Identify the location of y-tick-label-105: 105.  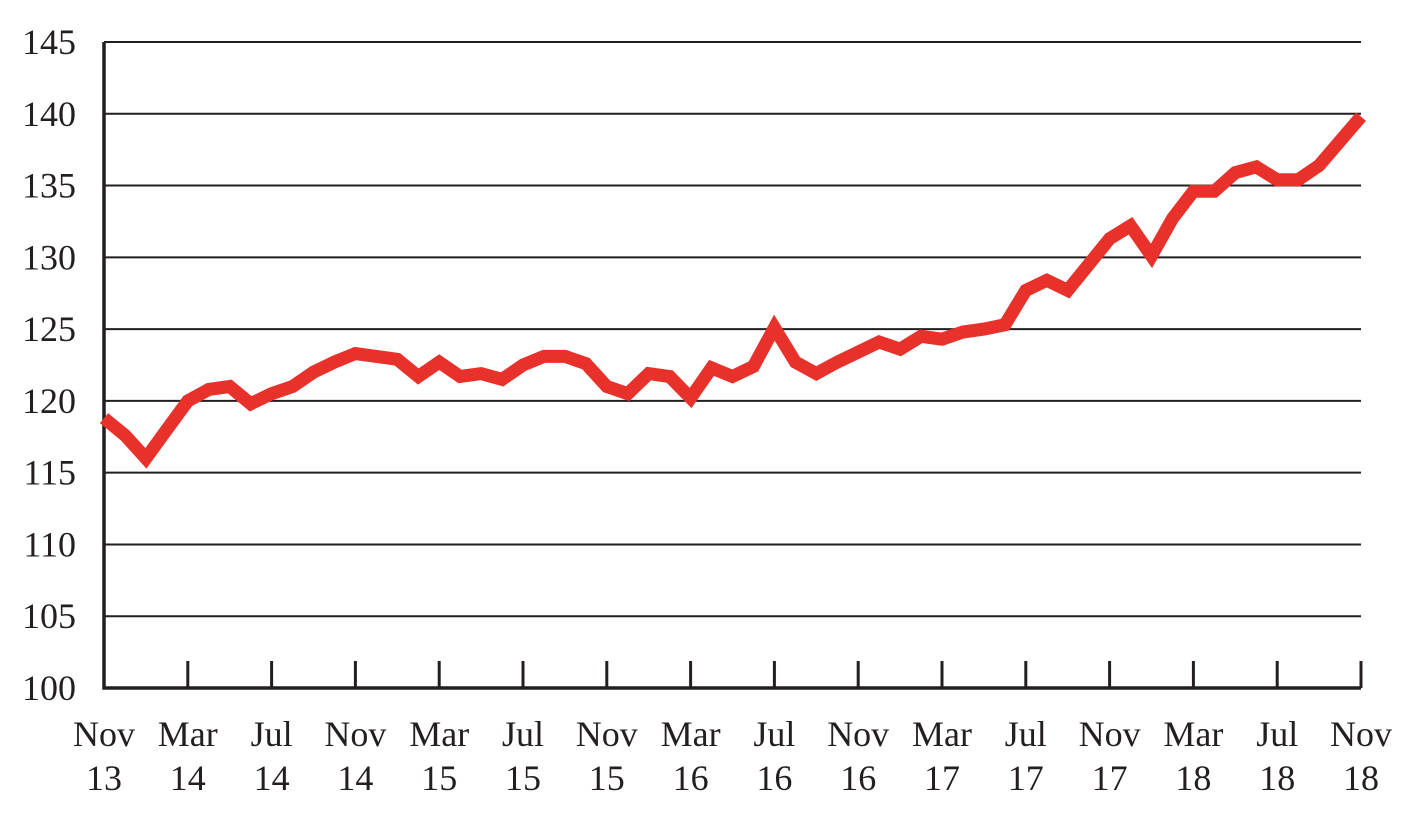
(49, 616).